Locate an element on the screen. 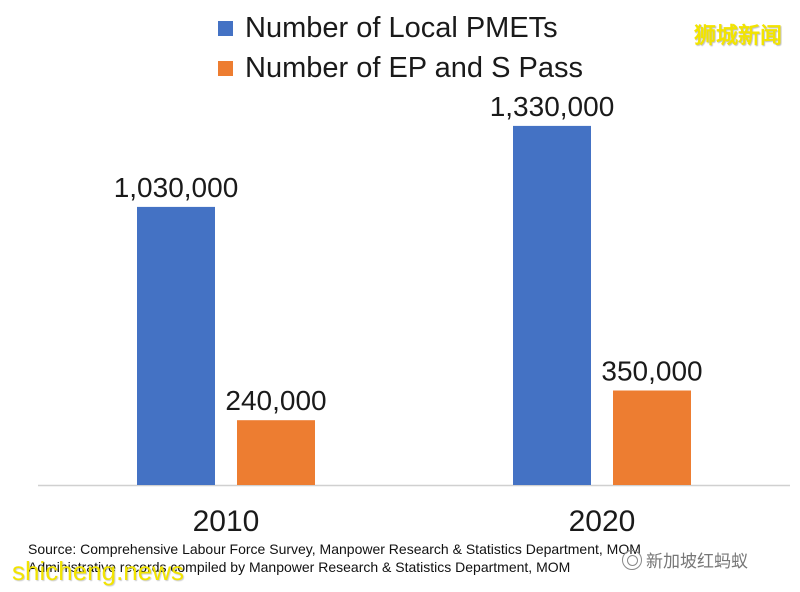 The image size is (800, 592). data-label-local-pmets-2020: 1,330,000 is located at coordinates (552, 106).